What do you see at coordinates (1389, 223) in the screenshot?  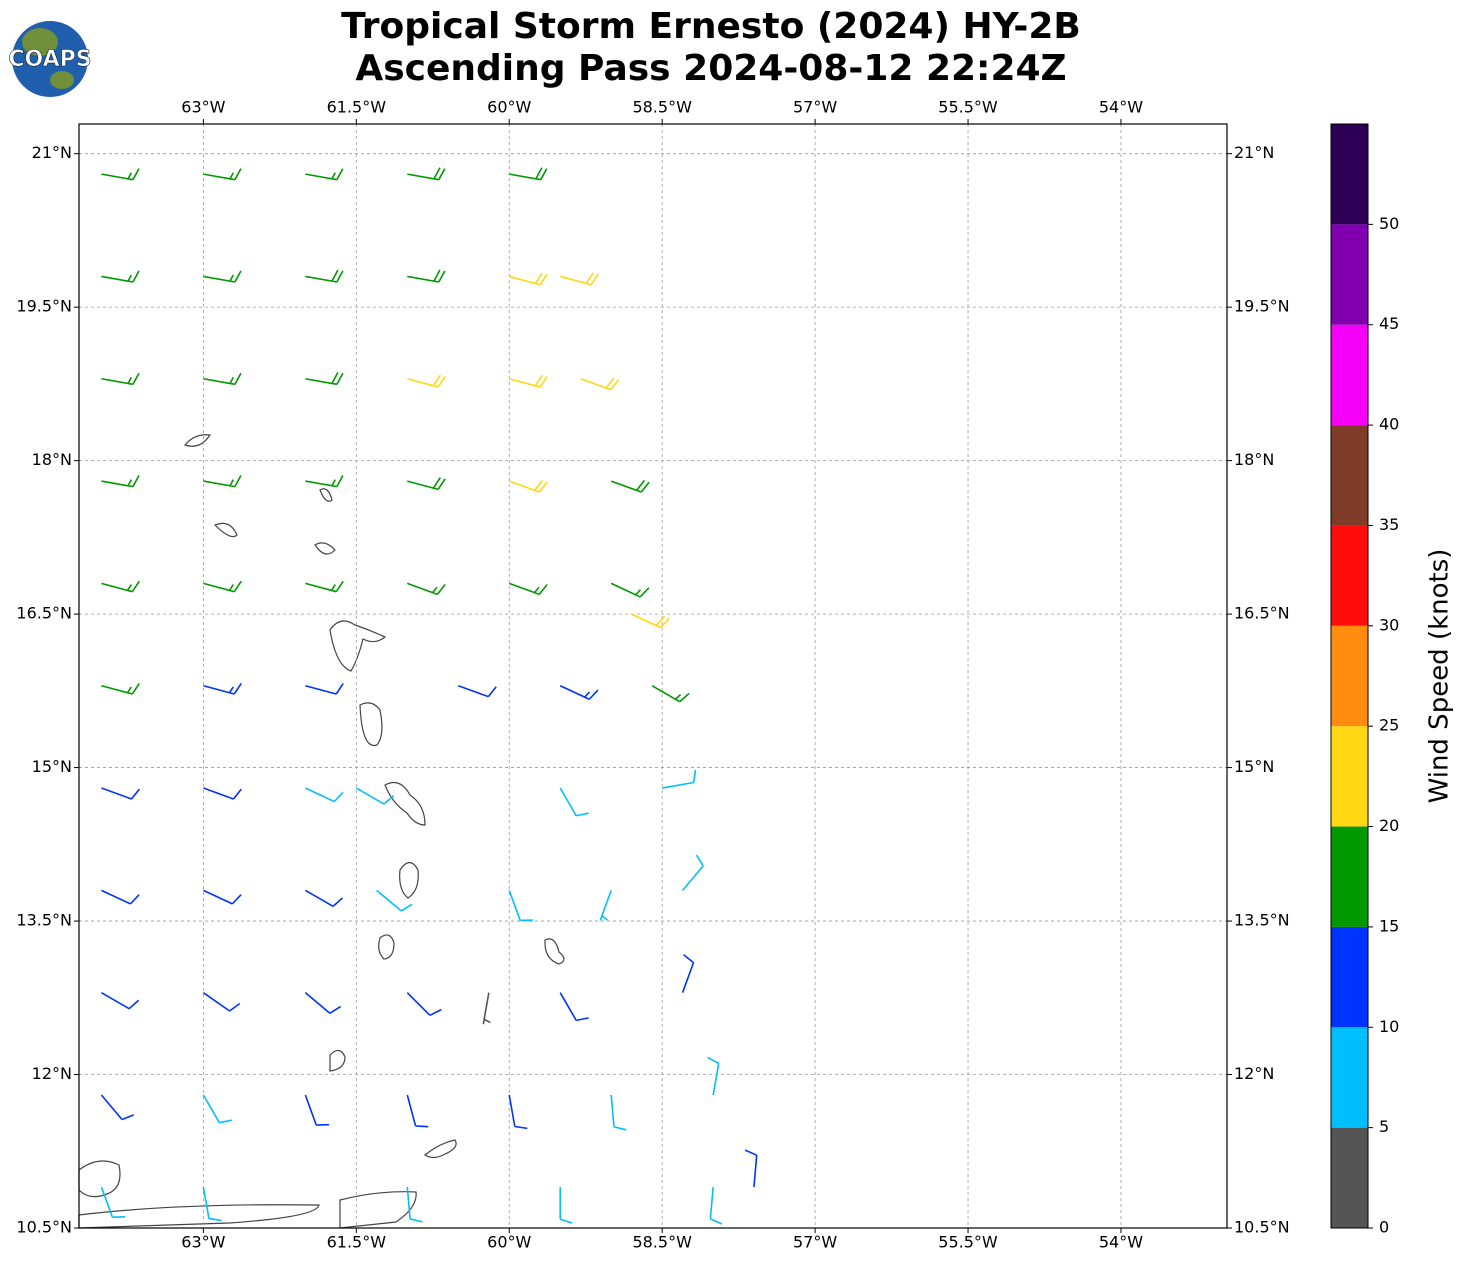 I see `colorbar-tick-label: 50` at bounding box center [1389, 223].